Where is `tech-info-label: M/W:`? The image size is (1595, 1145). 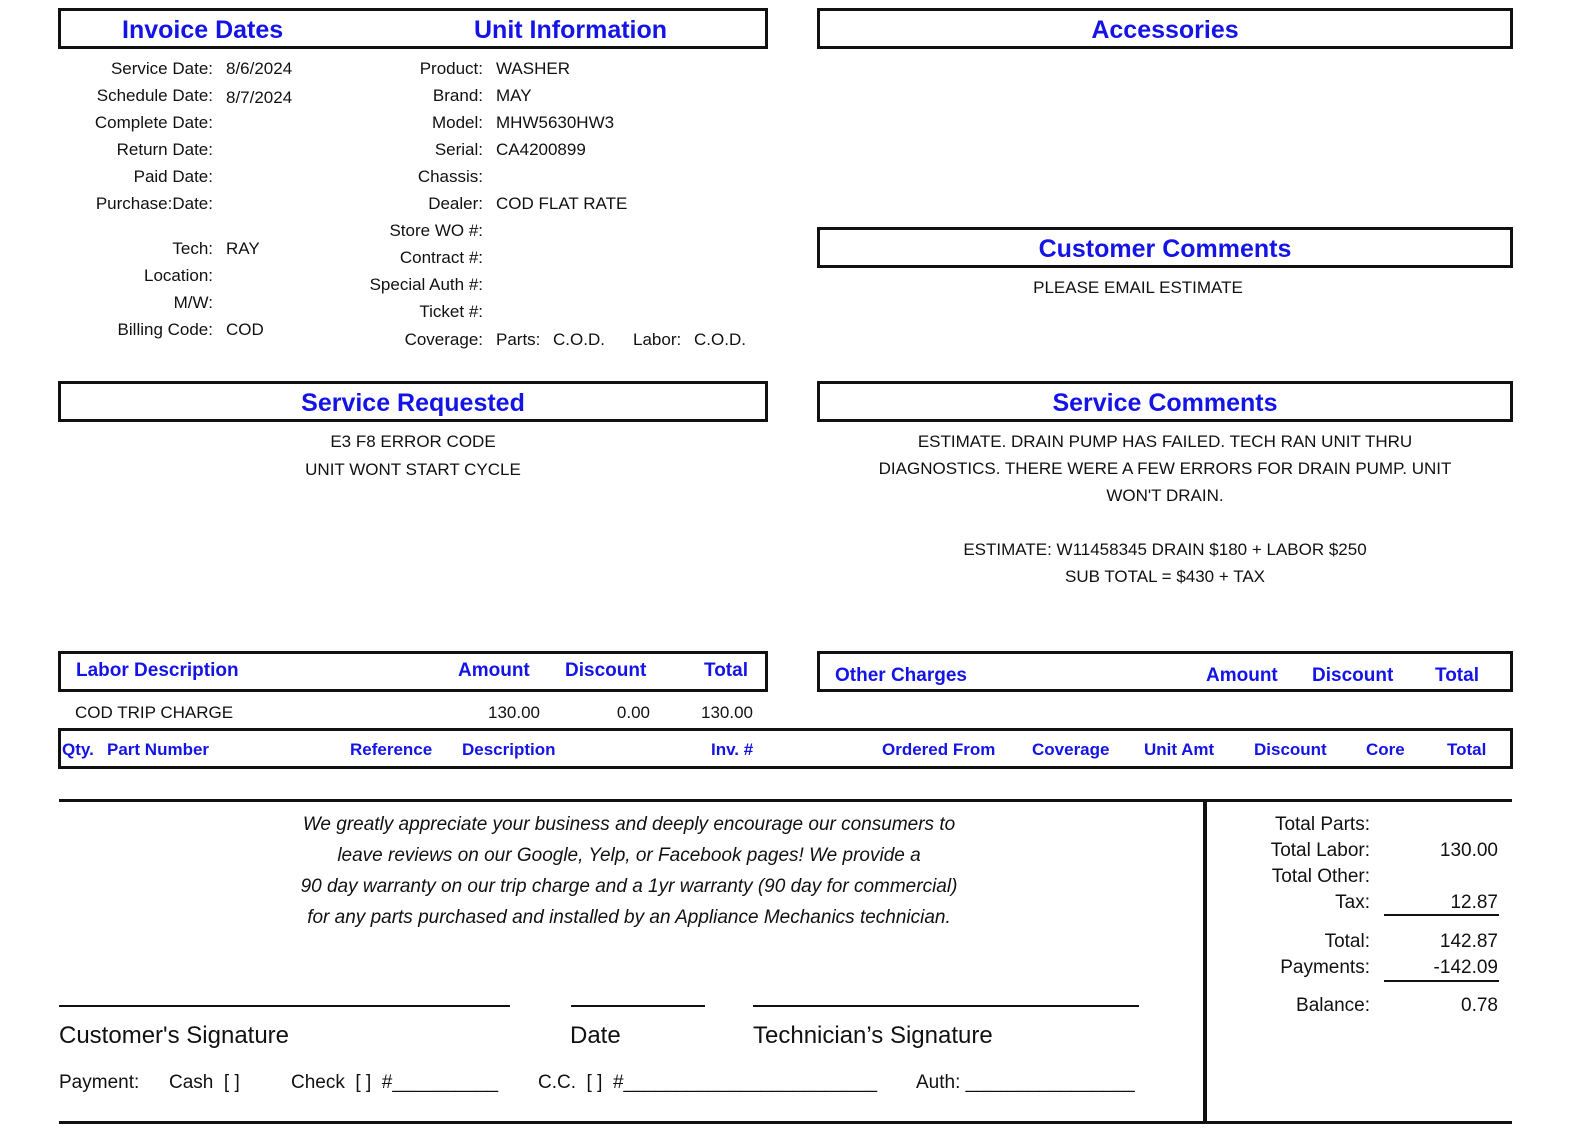
tech-info-label: M/W: is located at coordinates (193, 302).